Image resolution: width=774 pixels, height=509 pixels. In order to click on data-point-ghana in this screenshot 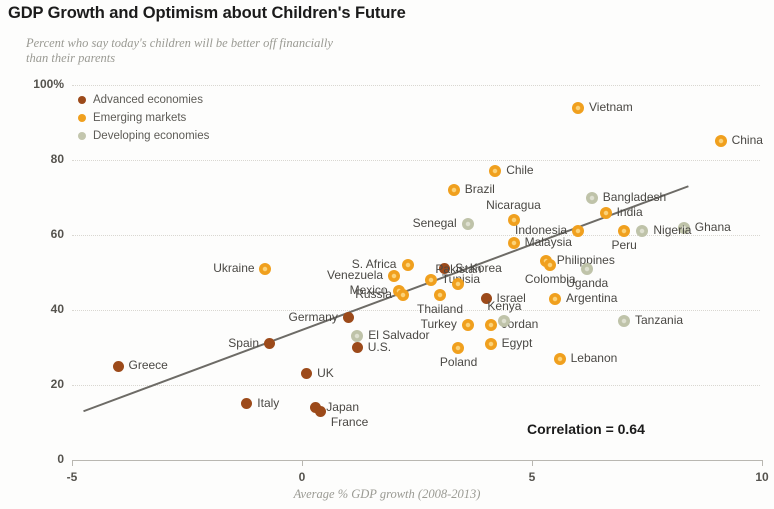, I will do `click(683, 227)`.